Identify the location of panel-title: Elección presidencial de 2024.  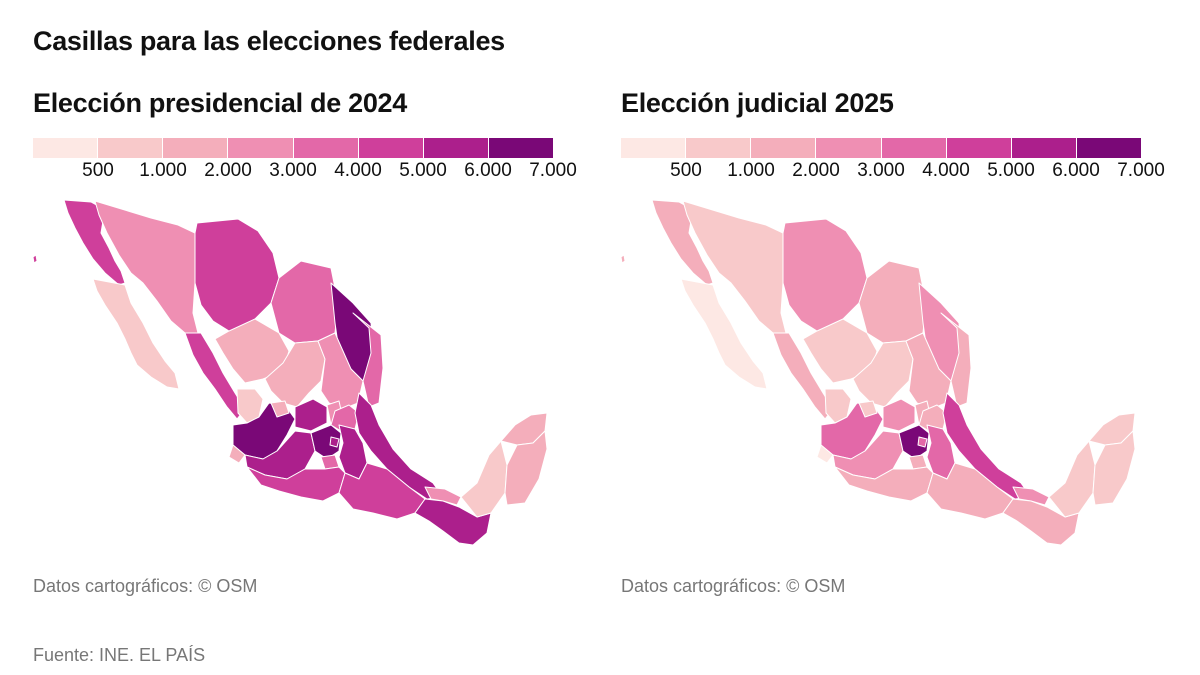
(220, 103).